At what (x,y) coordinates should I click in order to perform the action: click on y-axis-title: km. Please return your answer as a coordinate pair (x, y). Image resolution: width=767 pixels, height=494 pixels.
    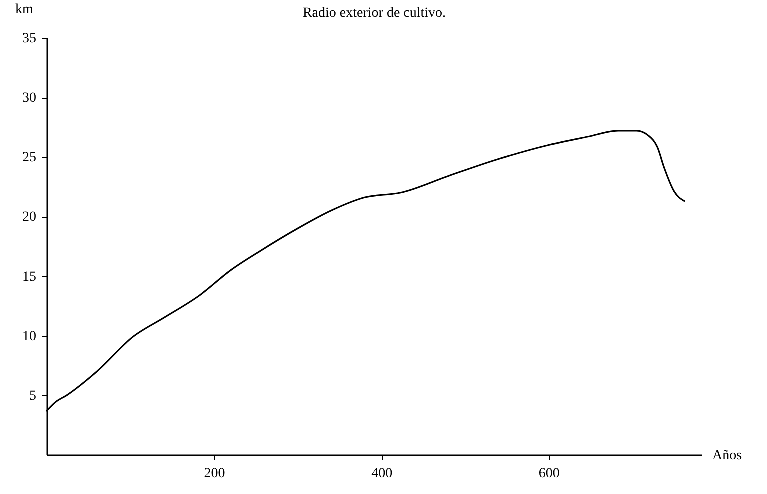
    Looking at the image, I should click on (25, 10).